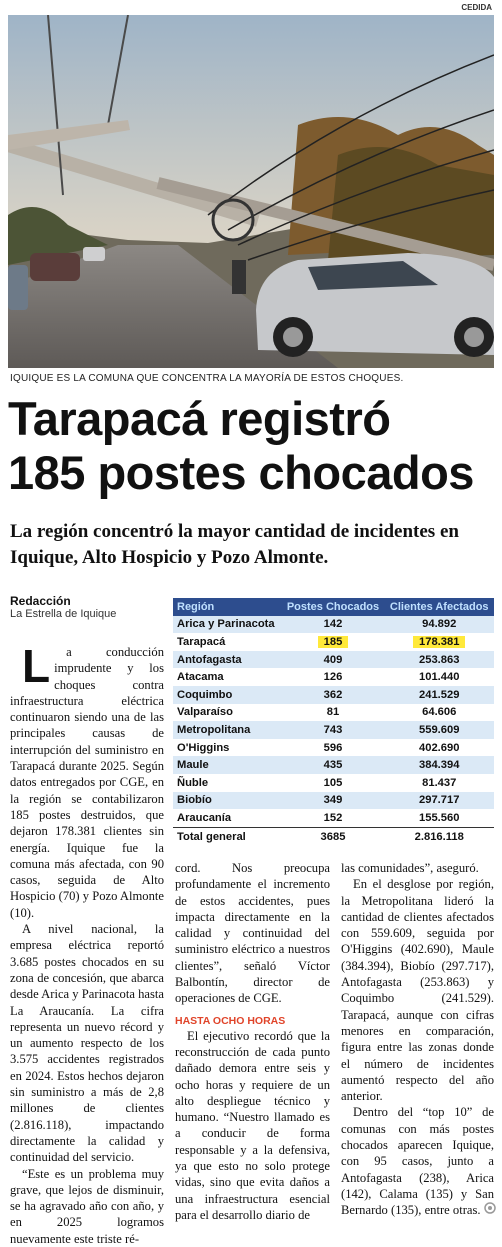  Describe the element at coordinates (227, 642) in the screenshot. I see `table-cell: Tarapacá` at that location.